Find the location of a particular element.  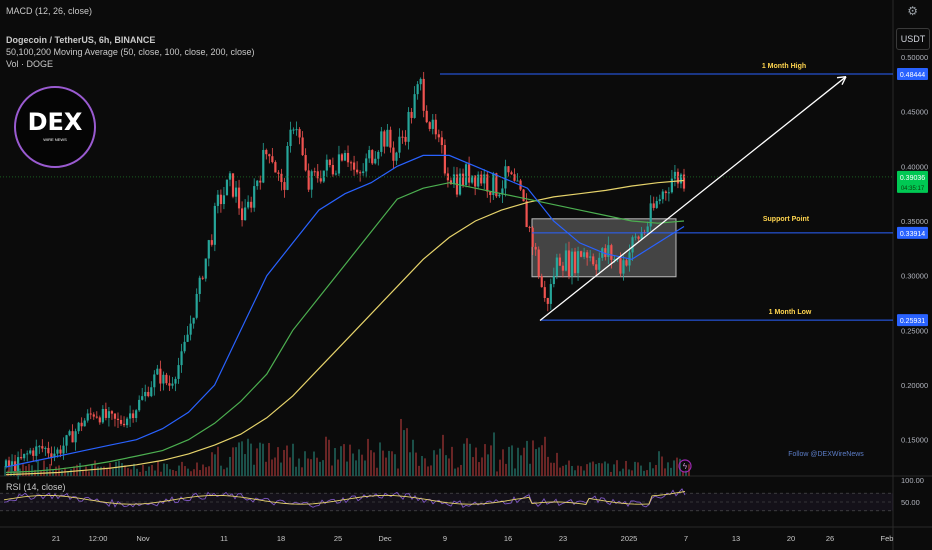

month-low-label: 1 Month Low is located at coordinates (790, 312).